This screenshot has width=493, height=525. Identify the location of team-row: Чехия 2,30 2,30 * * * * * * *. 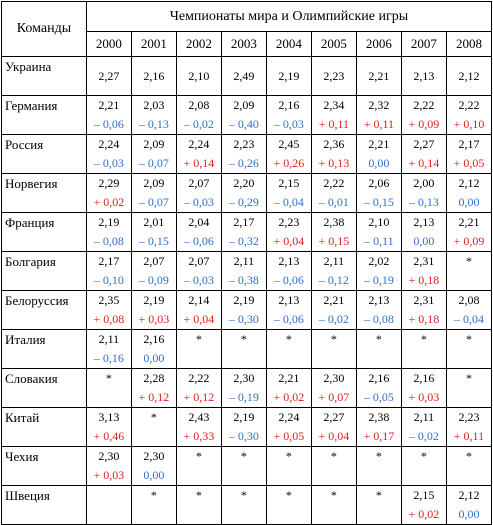
(247, 466).